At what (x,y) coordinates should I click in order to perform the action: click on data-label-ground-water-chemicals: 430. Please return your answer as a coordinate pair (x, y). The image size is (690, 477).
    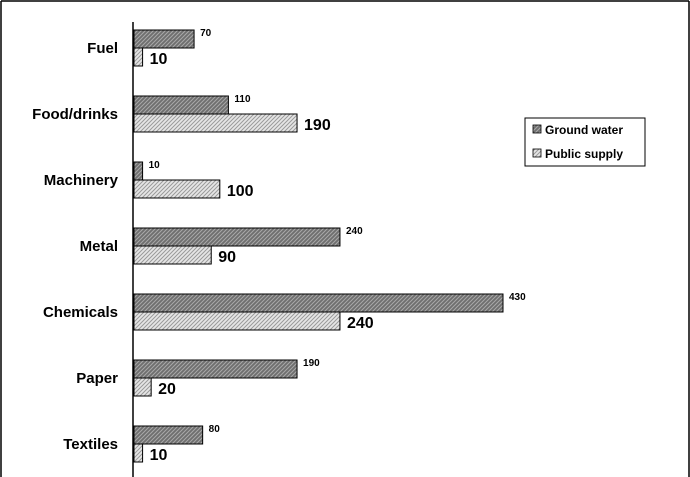
    Looking at the image, I should click on (517, 297).